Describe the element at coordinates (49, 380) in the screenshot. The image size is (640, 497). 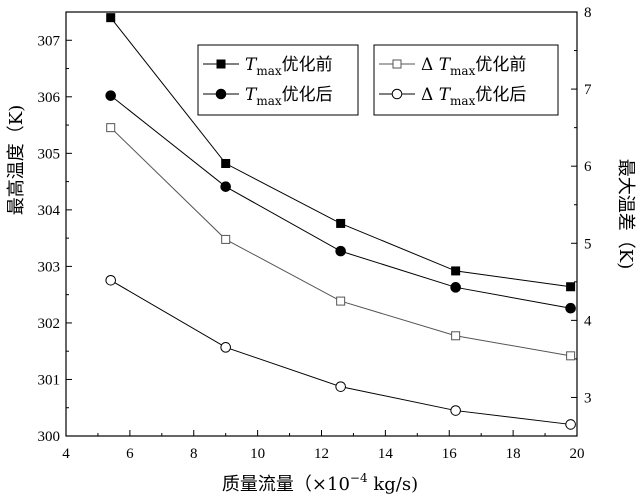
I see `y-left-tick-label: 301` at that location.